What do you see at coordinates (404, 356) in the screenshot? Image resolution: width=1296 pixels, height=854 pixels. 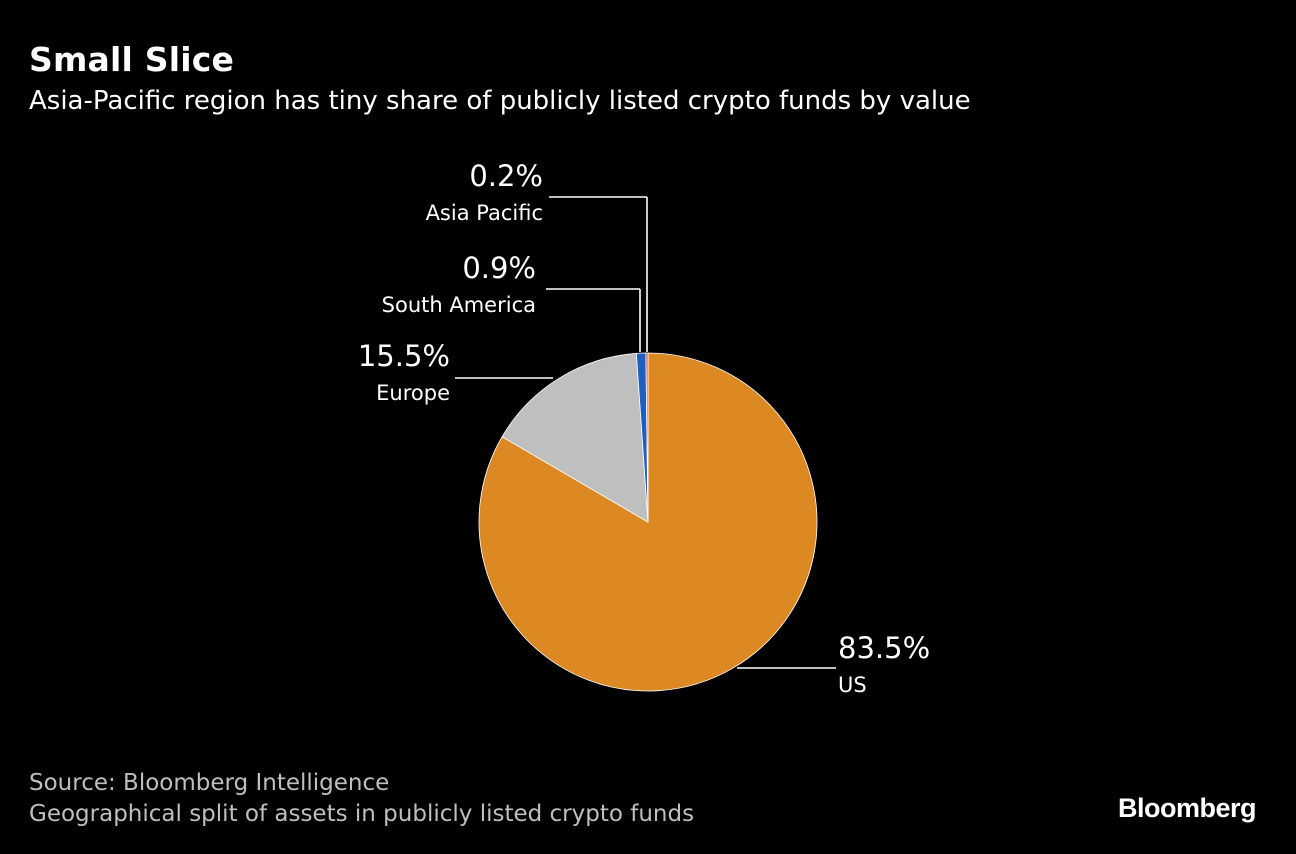 I see `data-label-europe: 15.5%` at bounding box center [404, 356].